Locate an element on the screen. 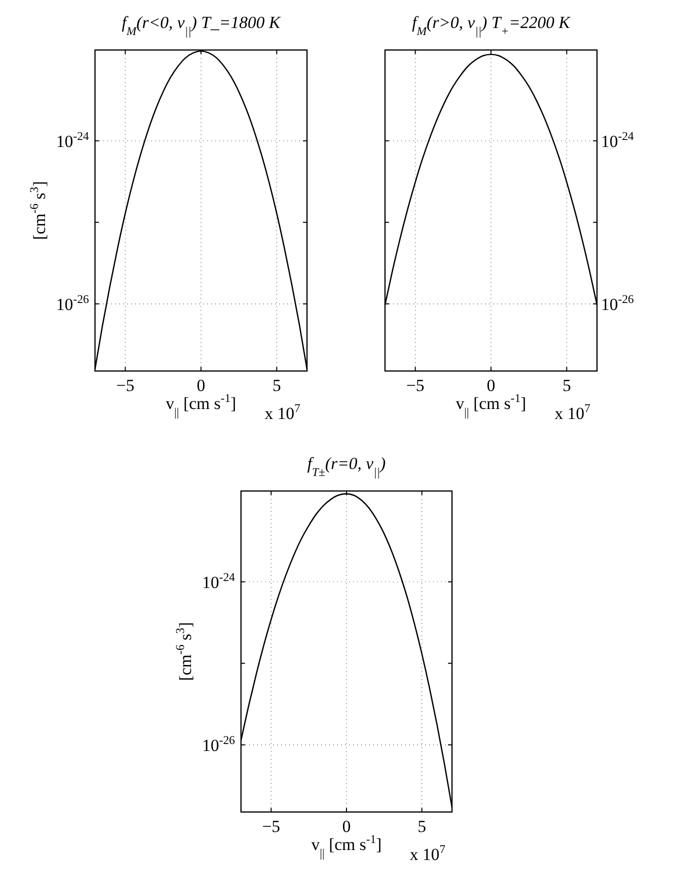  y2-tick-label: 10$^{-24}$ is located at coordinates (617, 139).